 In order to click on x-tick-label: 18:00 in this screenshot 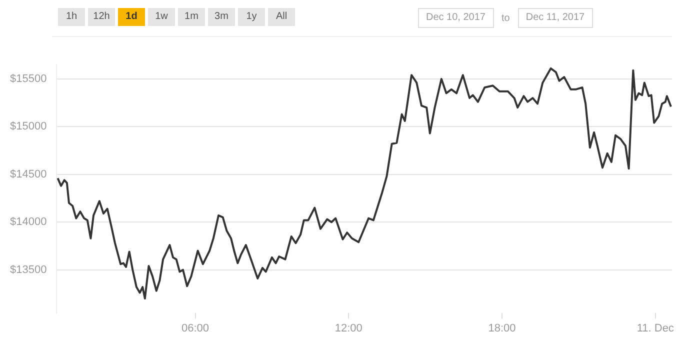, I will do `click(502, 328)`.